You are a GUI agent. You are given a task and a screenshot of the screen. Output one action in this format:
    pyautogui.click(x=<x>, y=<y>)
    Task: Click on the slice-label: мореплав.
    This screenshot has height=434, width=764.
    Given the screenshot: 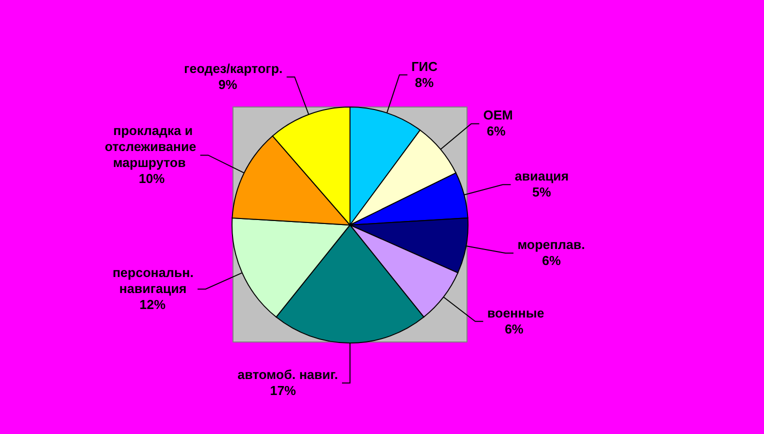 What is the action you would take?
    pyautogui.click(x=551, y=244)
    